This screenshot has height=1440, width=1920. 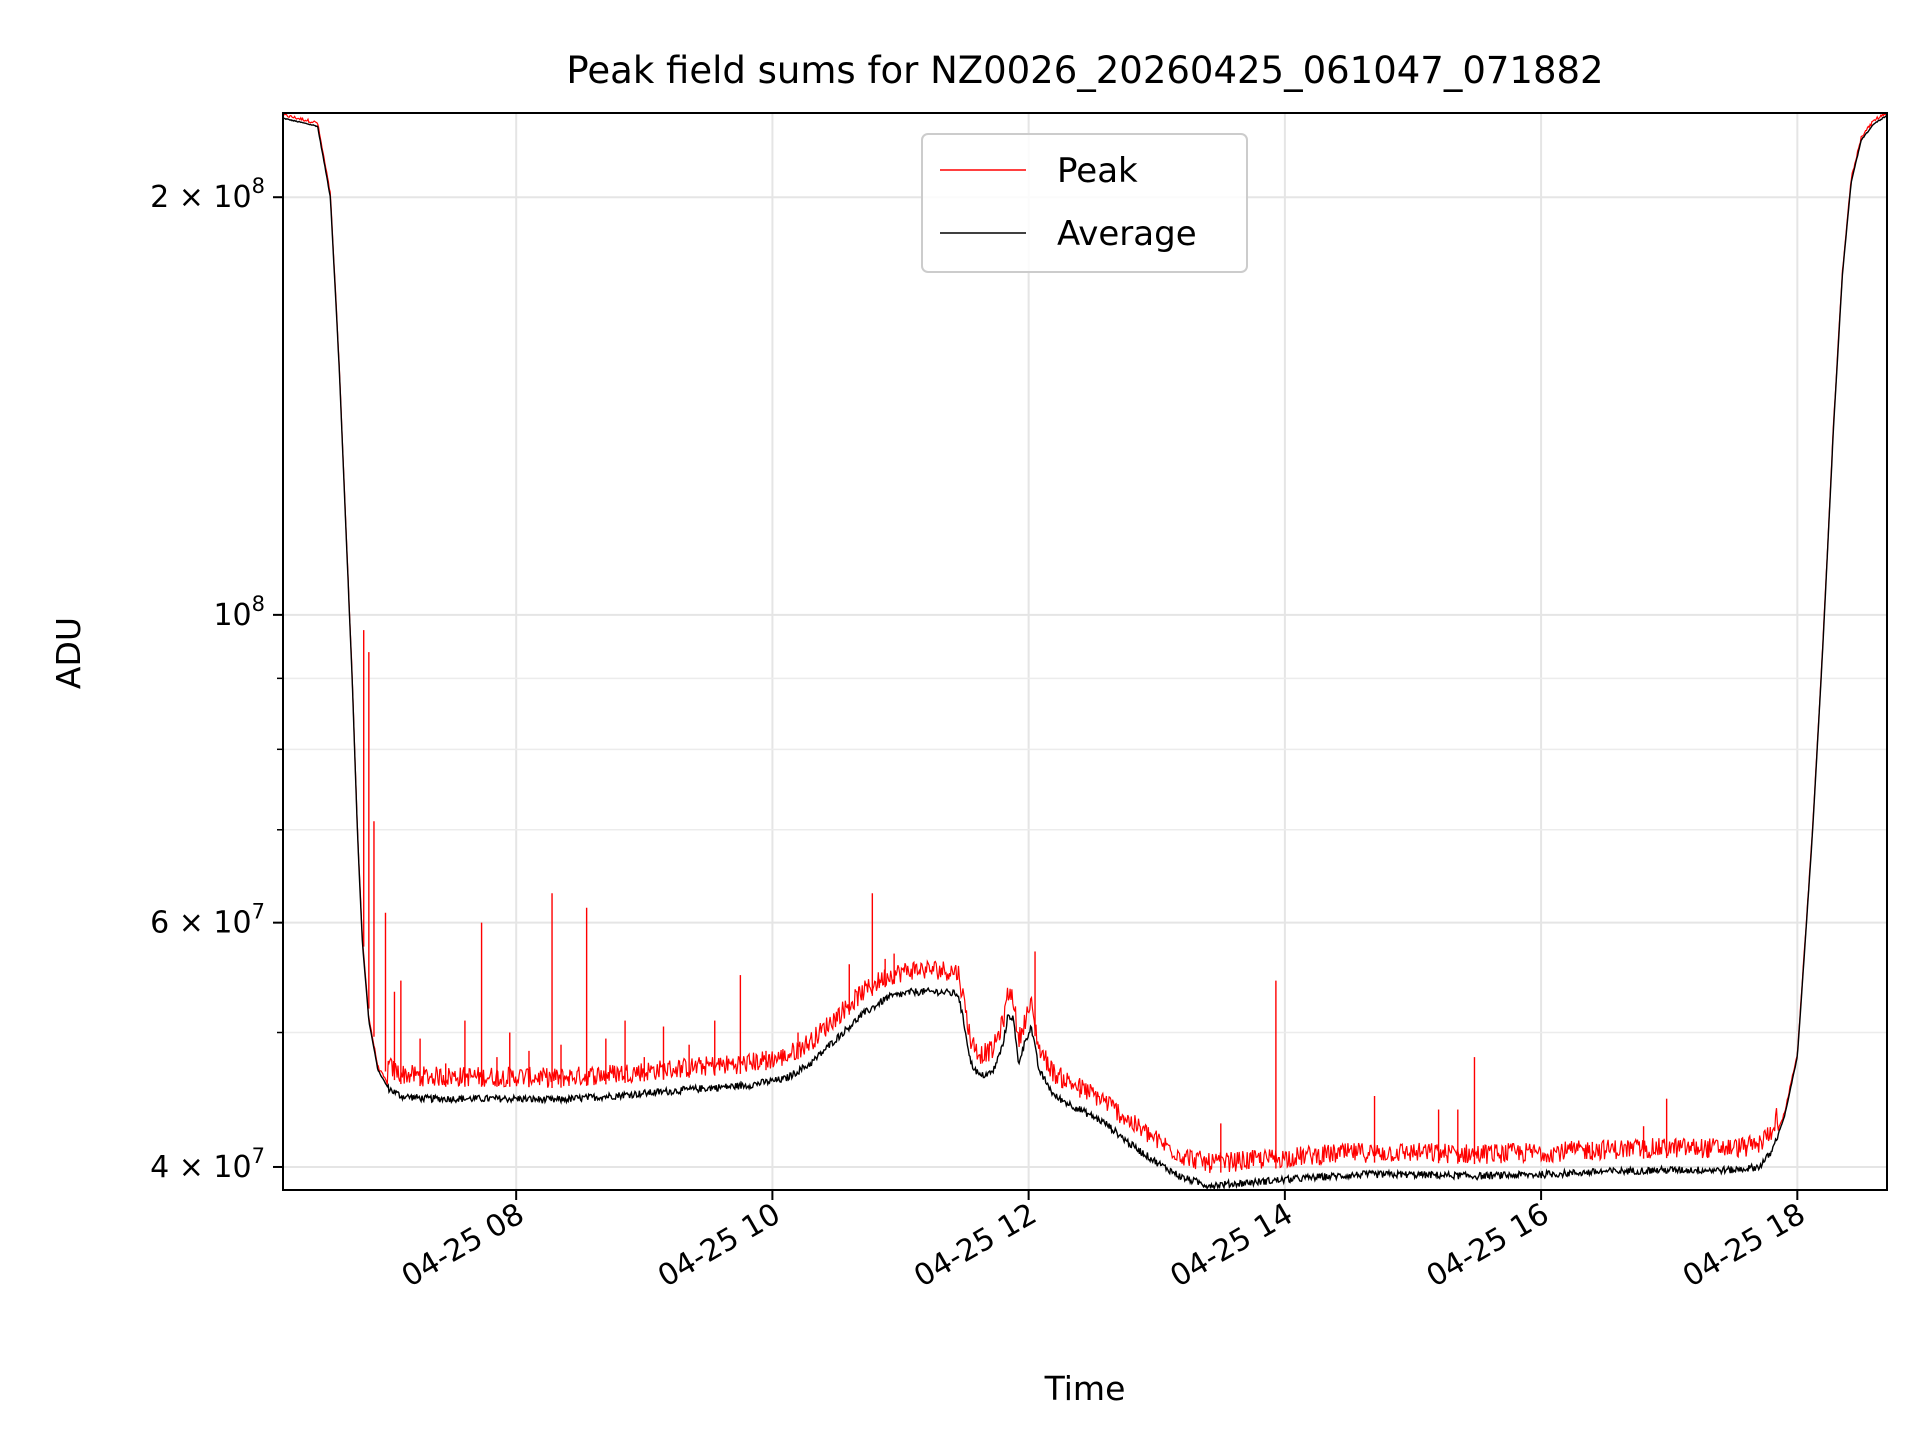 What do you see at coordinates (1097, 171) in the screenshot?
I see `legend-peak-label: Peak` at bounding box center [1097, 171].